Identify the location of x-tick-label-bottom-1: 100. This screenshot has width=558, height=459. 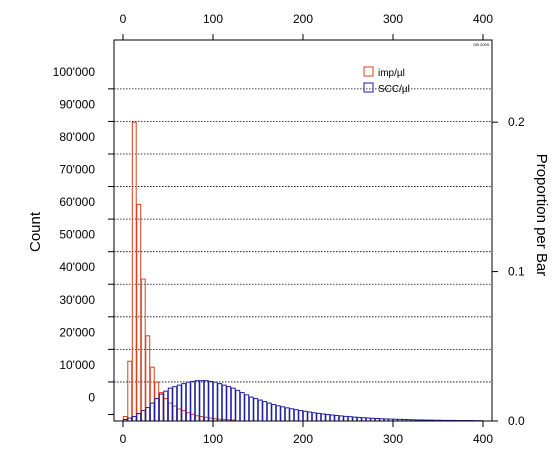
(213, 439).